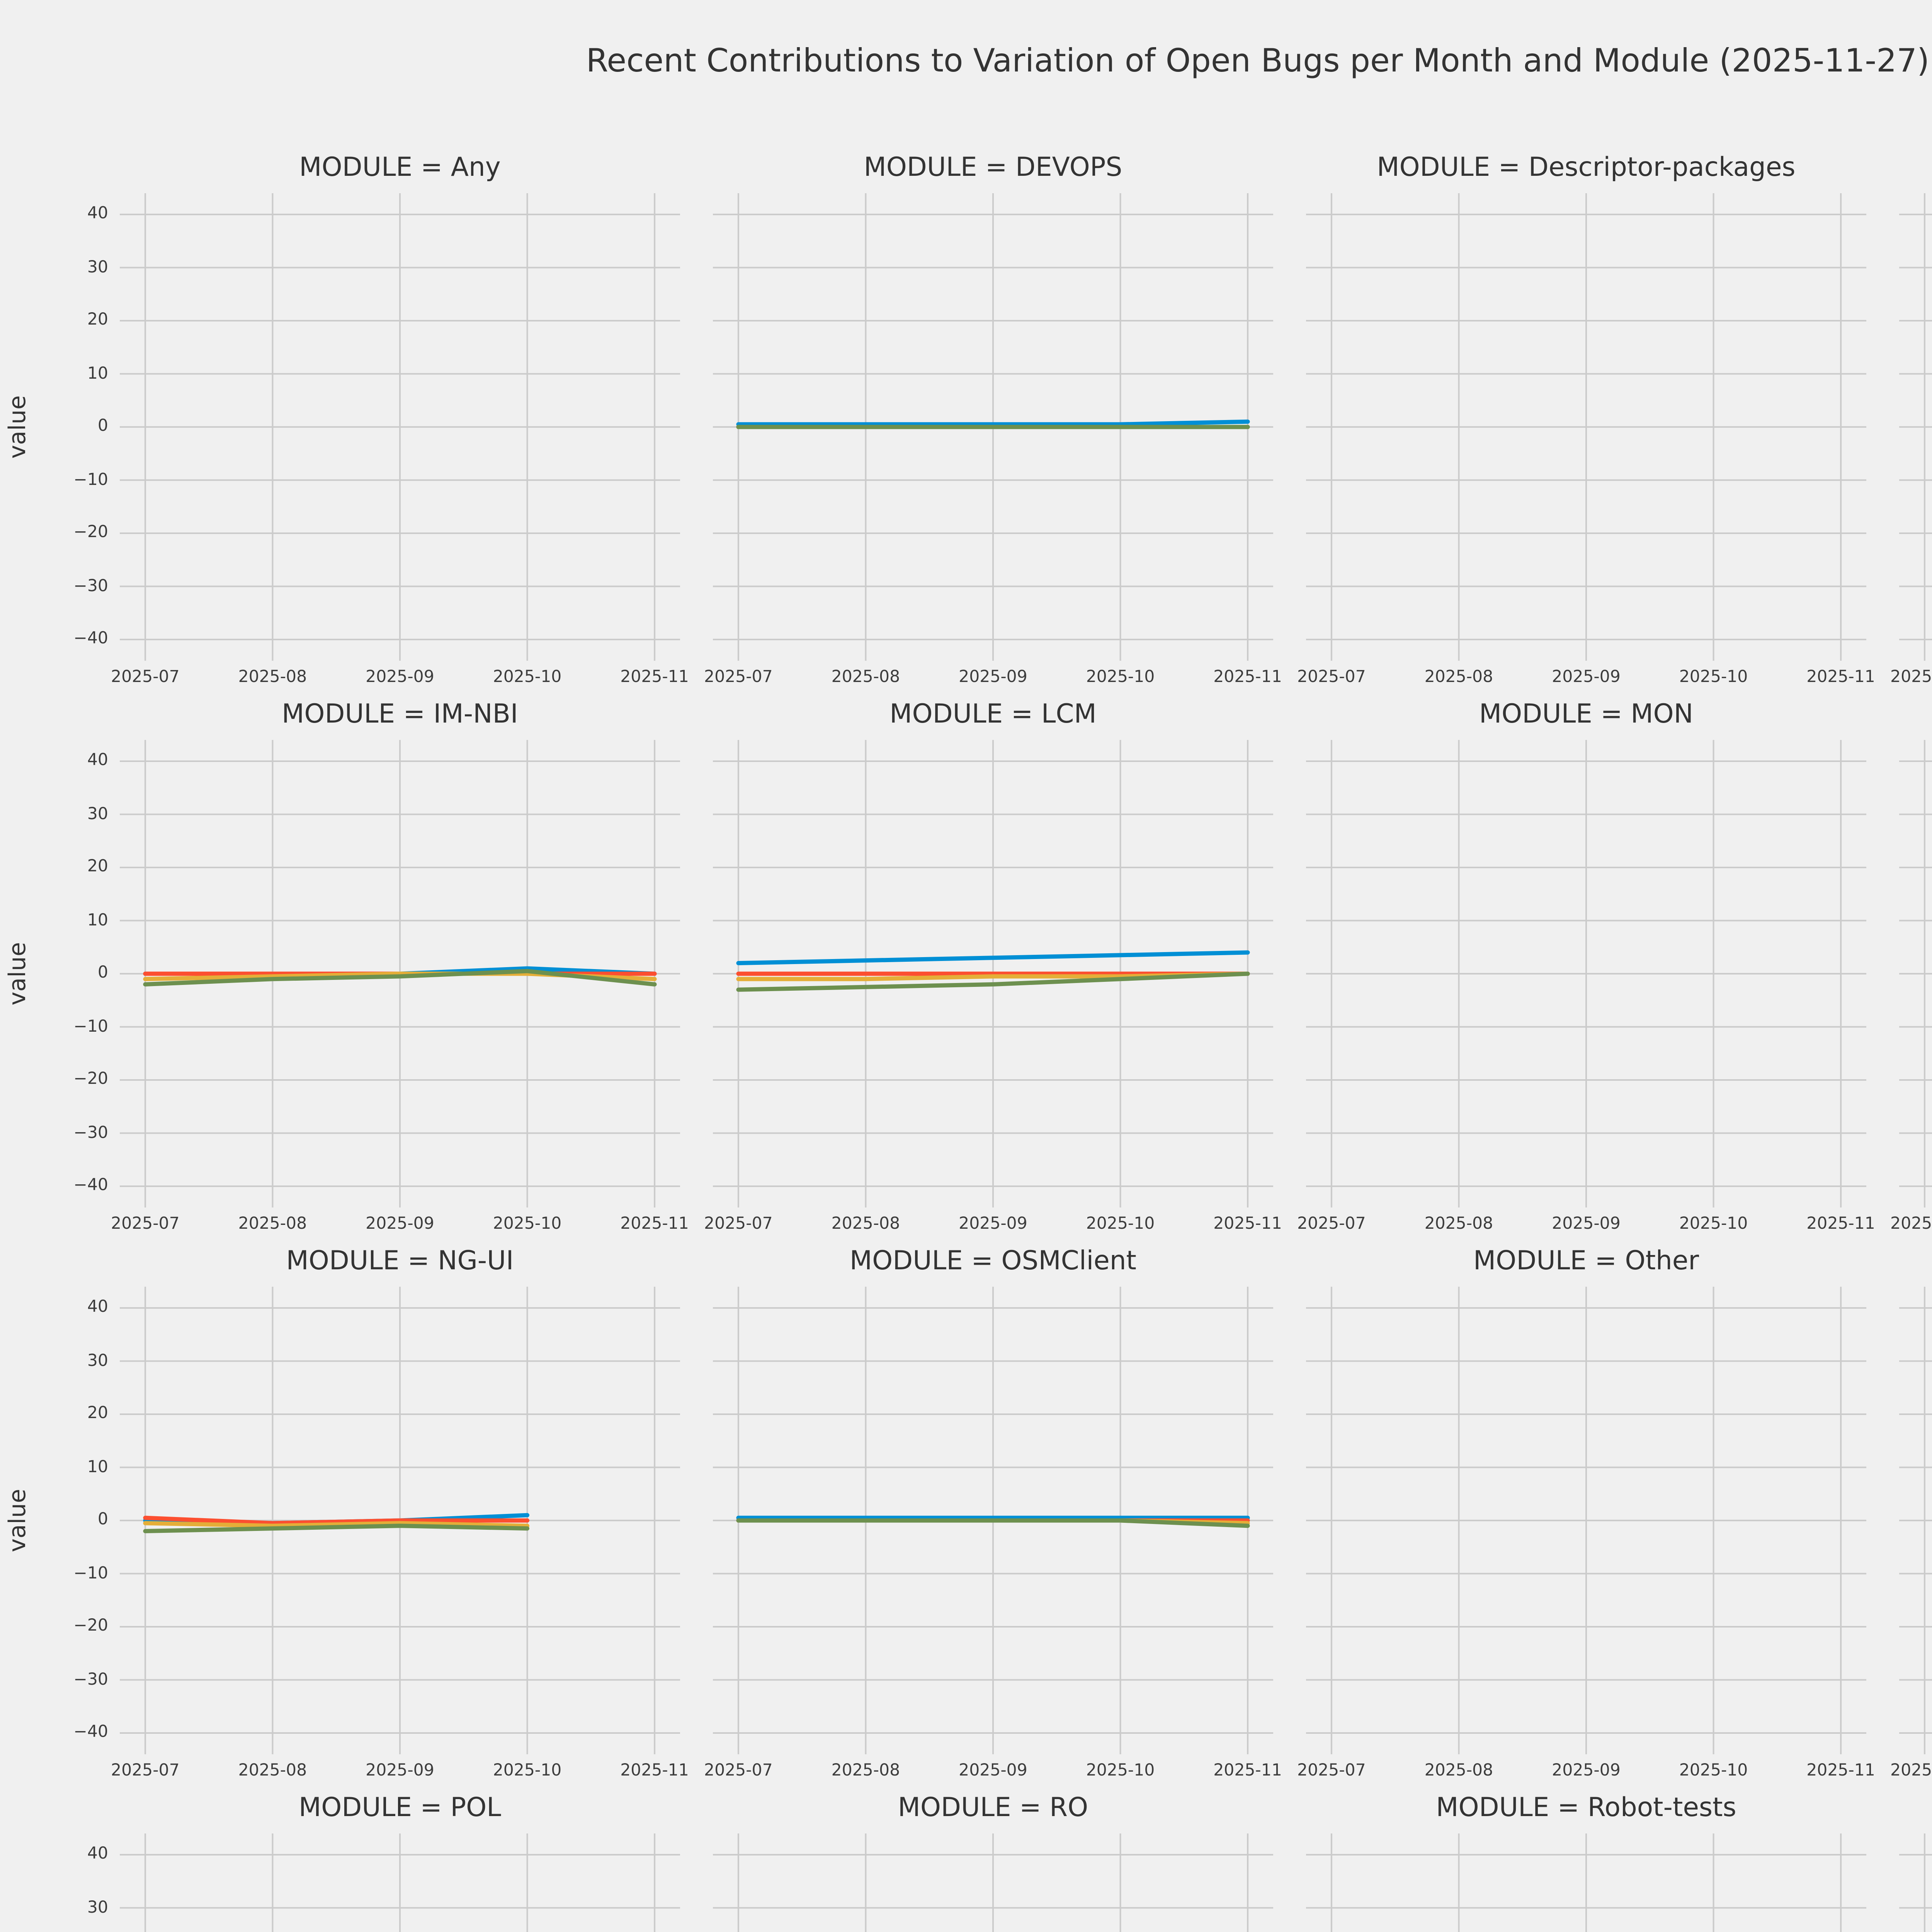 This screenshot has height=1932, width=1932. I want to click on facet-plot-Unknown, so click(1915, 1883).